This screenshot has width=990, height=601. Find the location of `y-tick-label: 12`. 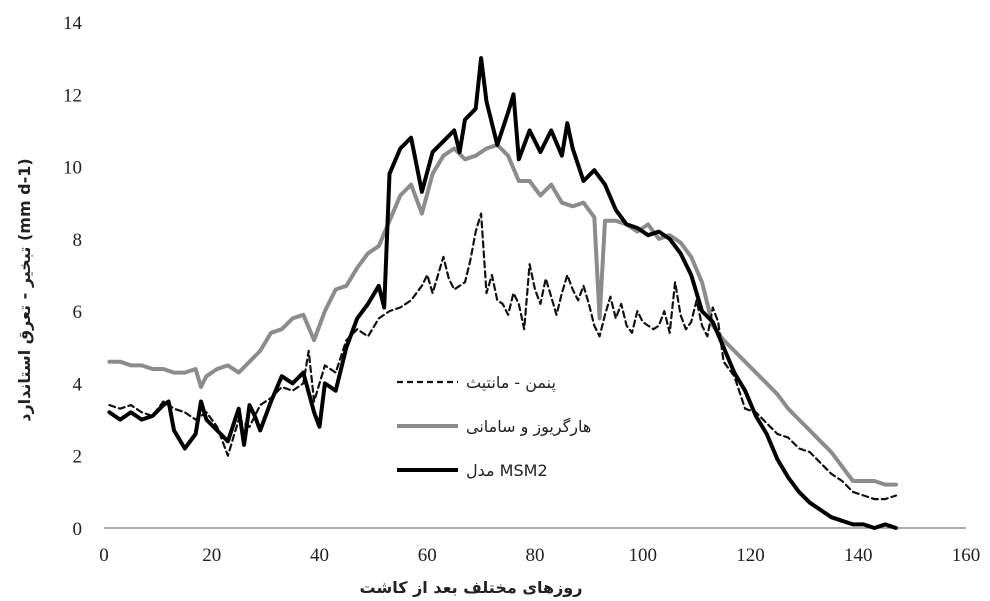

y-tick-label: 12 is located at coordinates (72, 95).